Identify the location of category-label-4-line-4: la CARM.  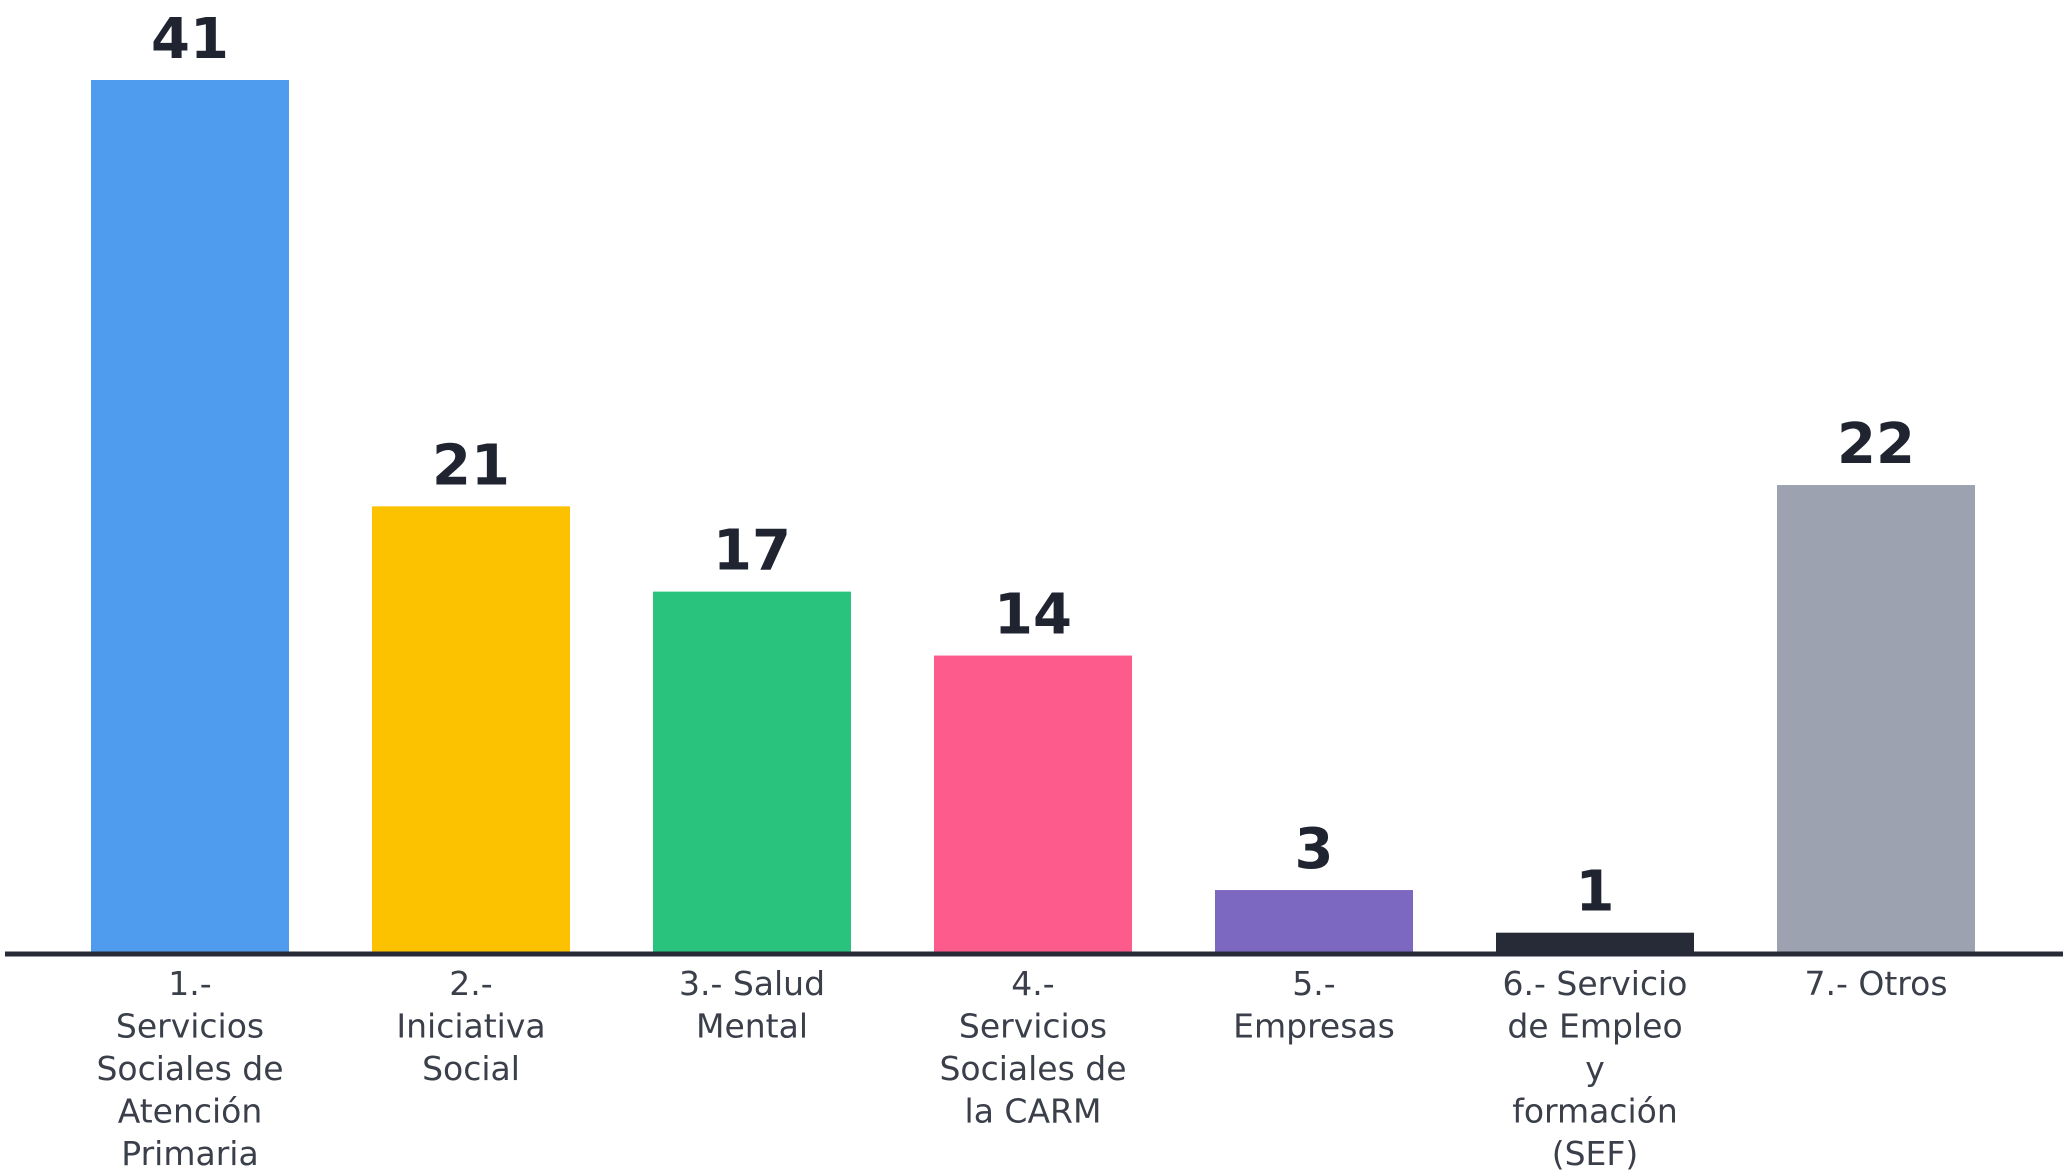
(1033, 1111).